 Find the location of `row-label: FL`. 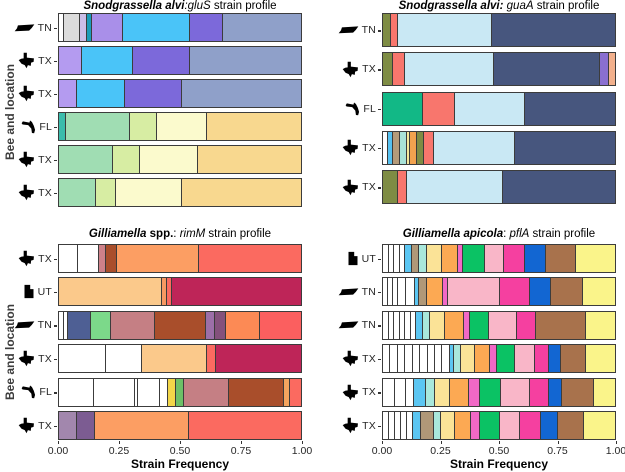

row-label: FL is located at coordinates (45, 392).